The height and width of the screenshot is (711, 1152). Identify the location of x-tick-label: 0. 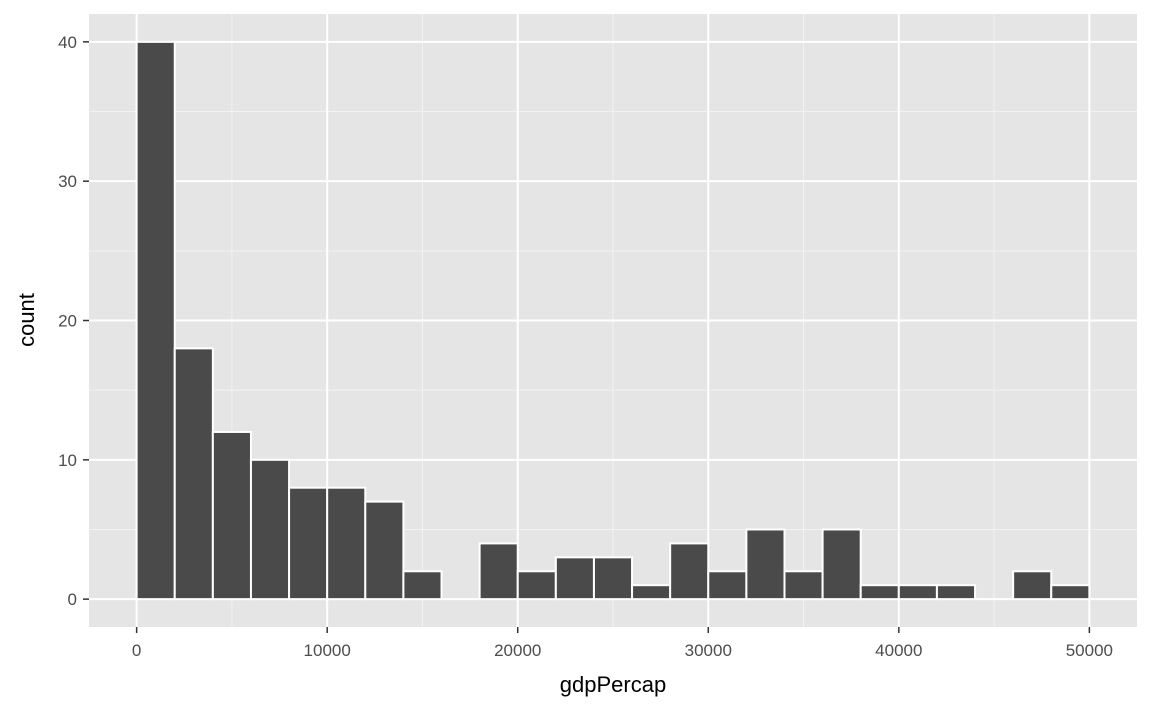
(136, 650).